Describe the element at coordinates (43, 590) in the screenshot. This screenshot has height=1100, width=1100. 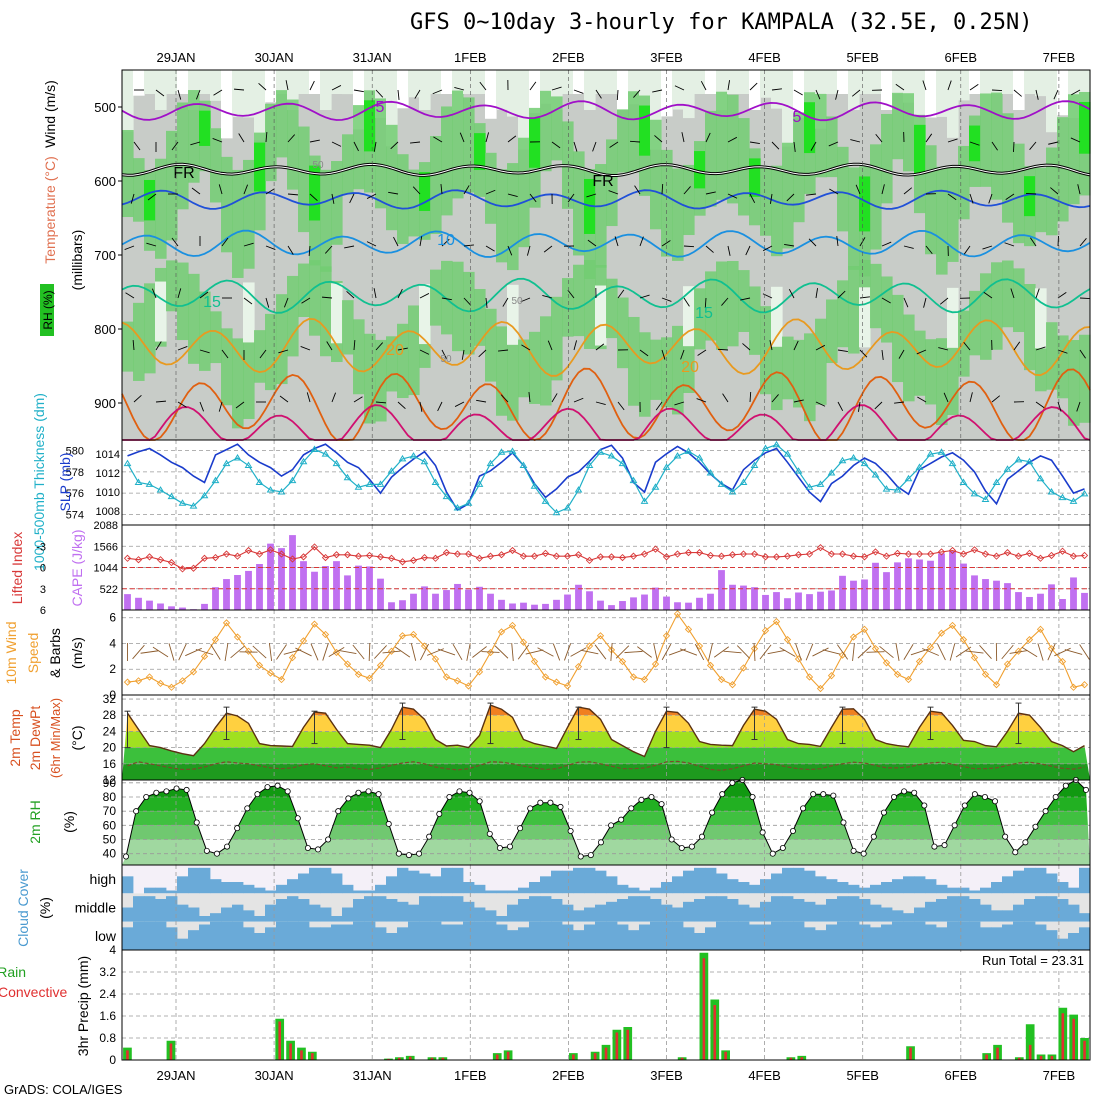
I see `li-tick-label: 3` at that location.